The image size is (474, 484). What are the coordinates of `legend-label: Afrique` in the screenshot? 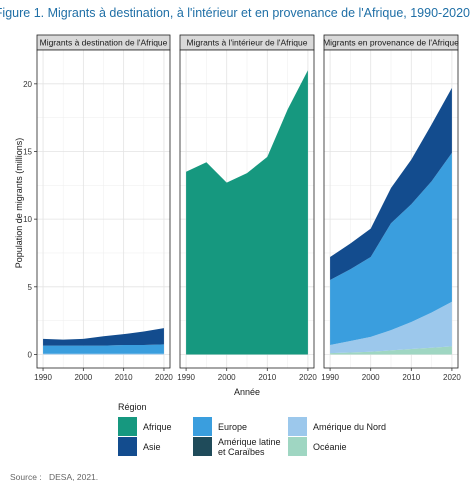 It's located at (157, 427).